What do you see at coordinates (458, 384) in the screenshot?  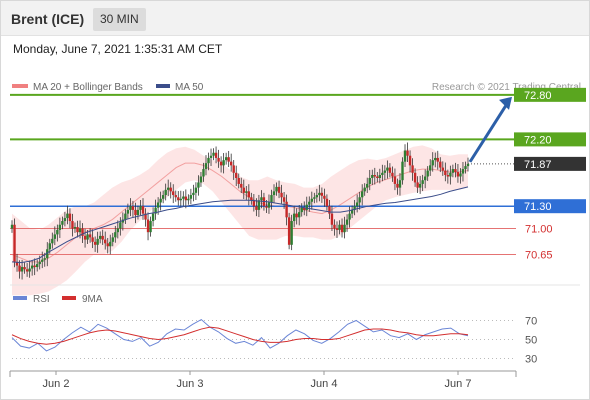 I see `x-tick-label: Jun 7` at bounding box center [458, 384].